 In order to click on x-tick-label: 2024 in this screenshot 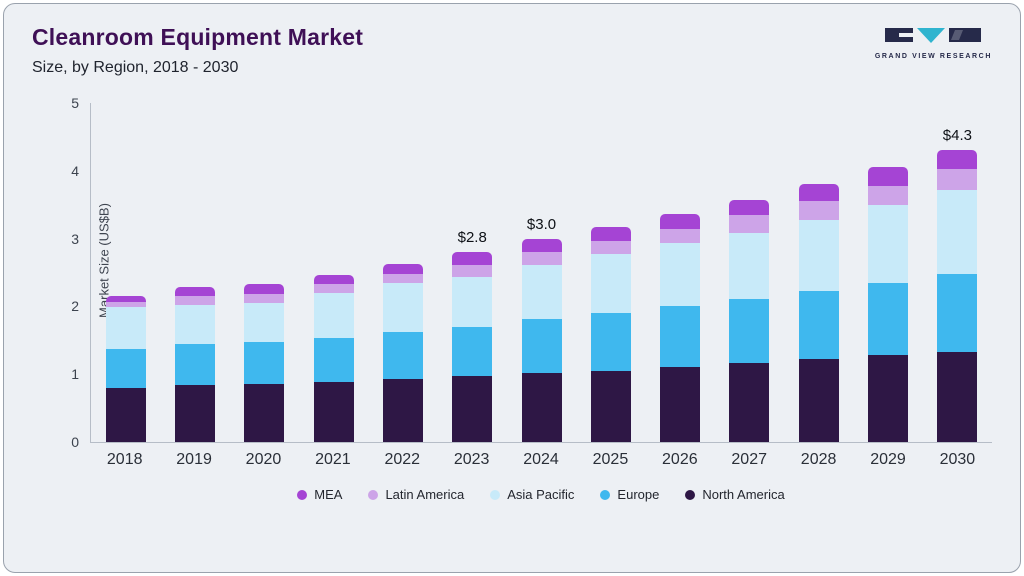, I will do `click(541, 459)`.